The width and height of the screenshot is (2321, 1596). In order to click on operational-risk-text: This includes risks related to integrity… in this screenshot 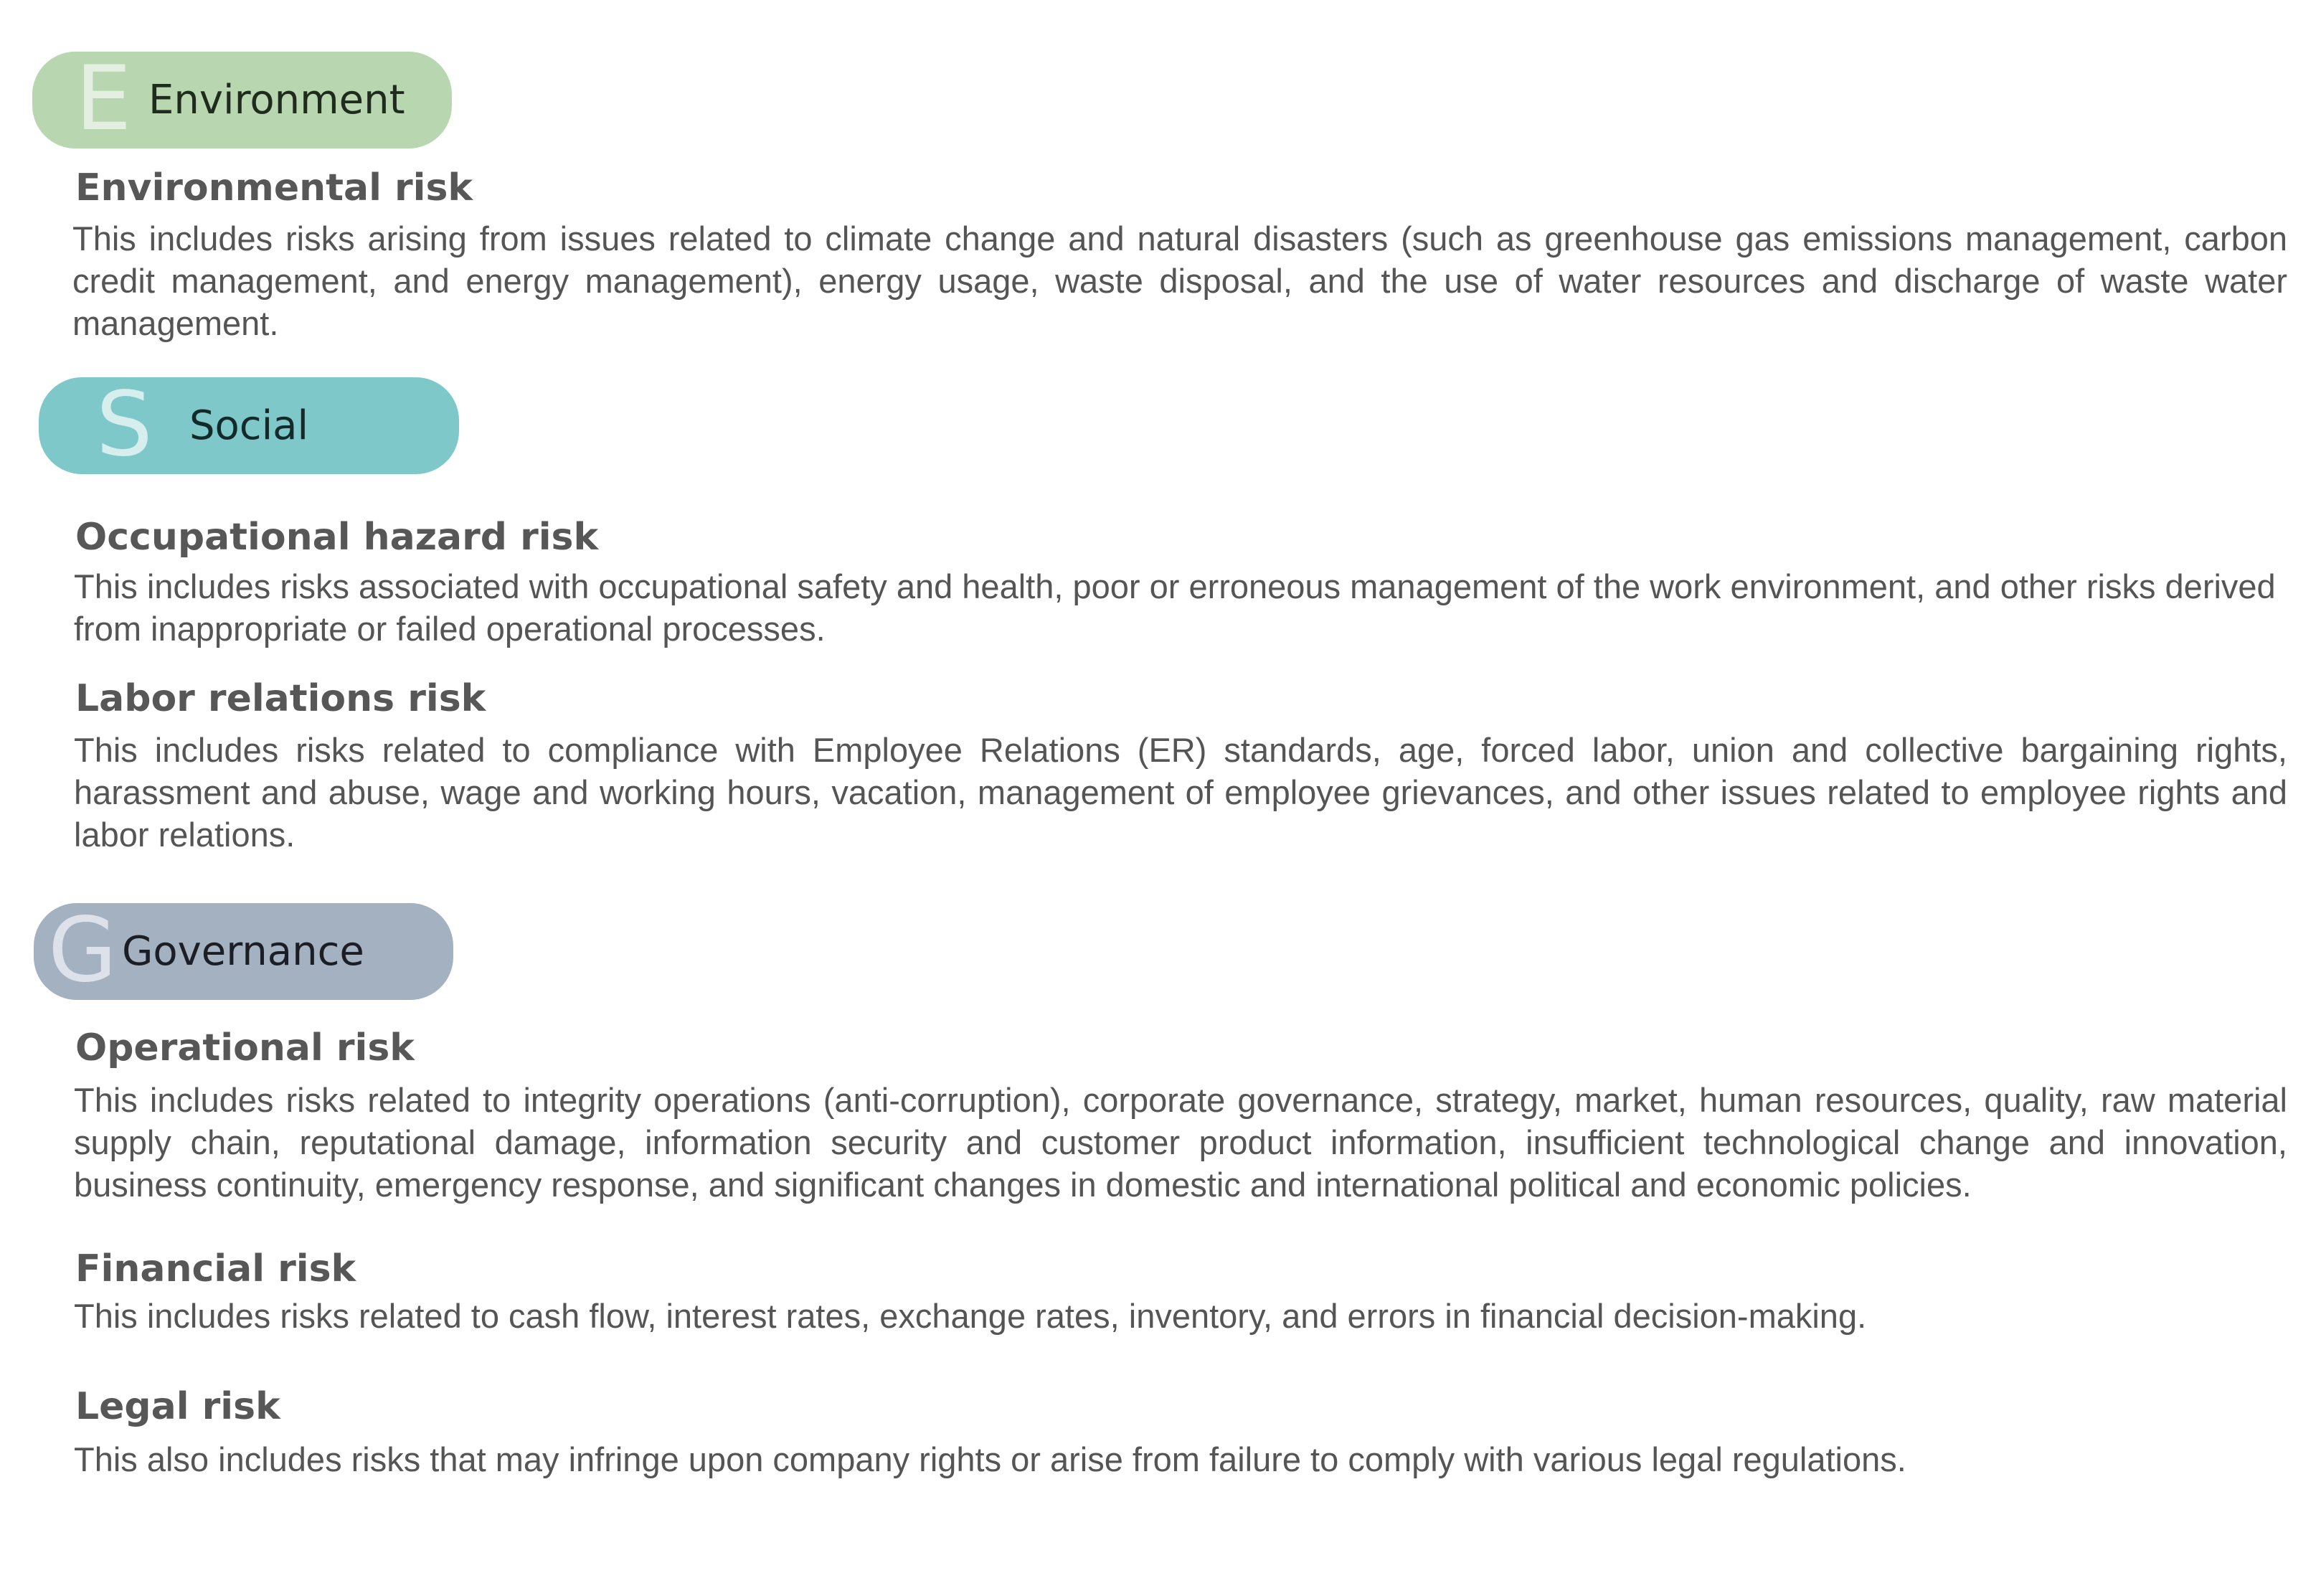, I will do `click(1180, 1142)`.